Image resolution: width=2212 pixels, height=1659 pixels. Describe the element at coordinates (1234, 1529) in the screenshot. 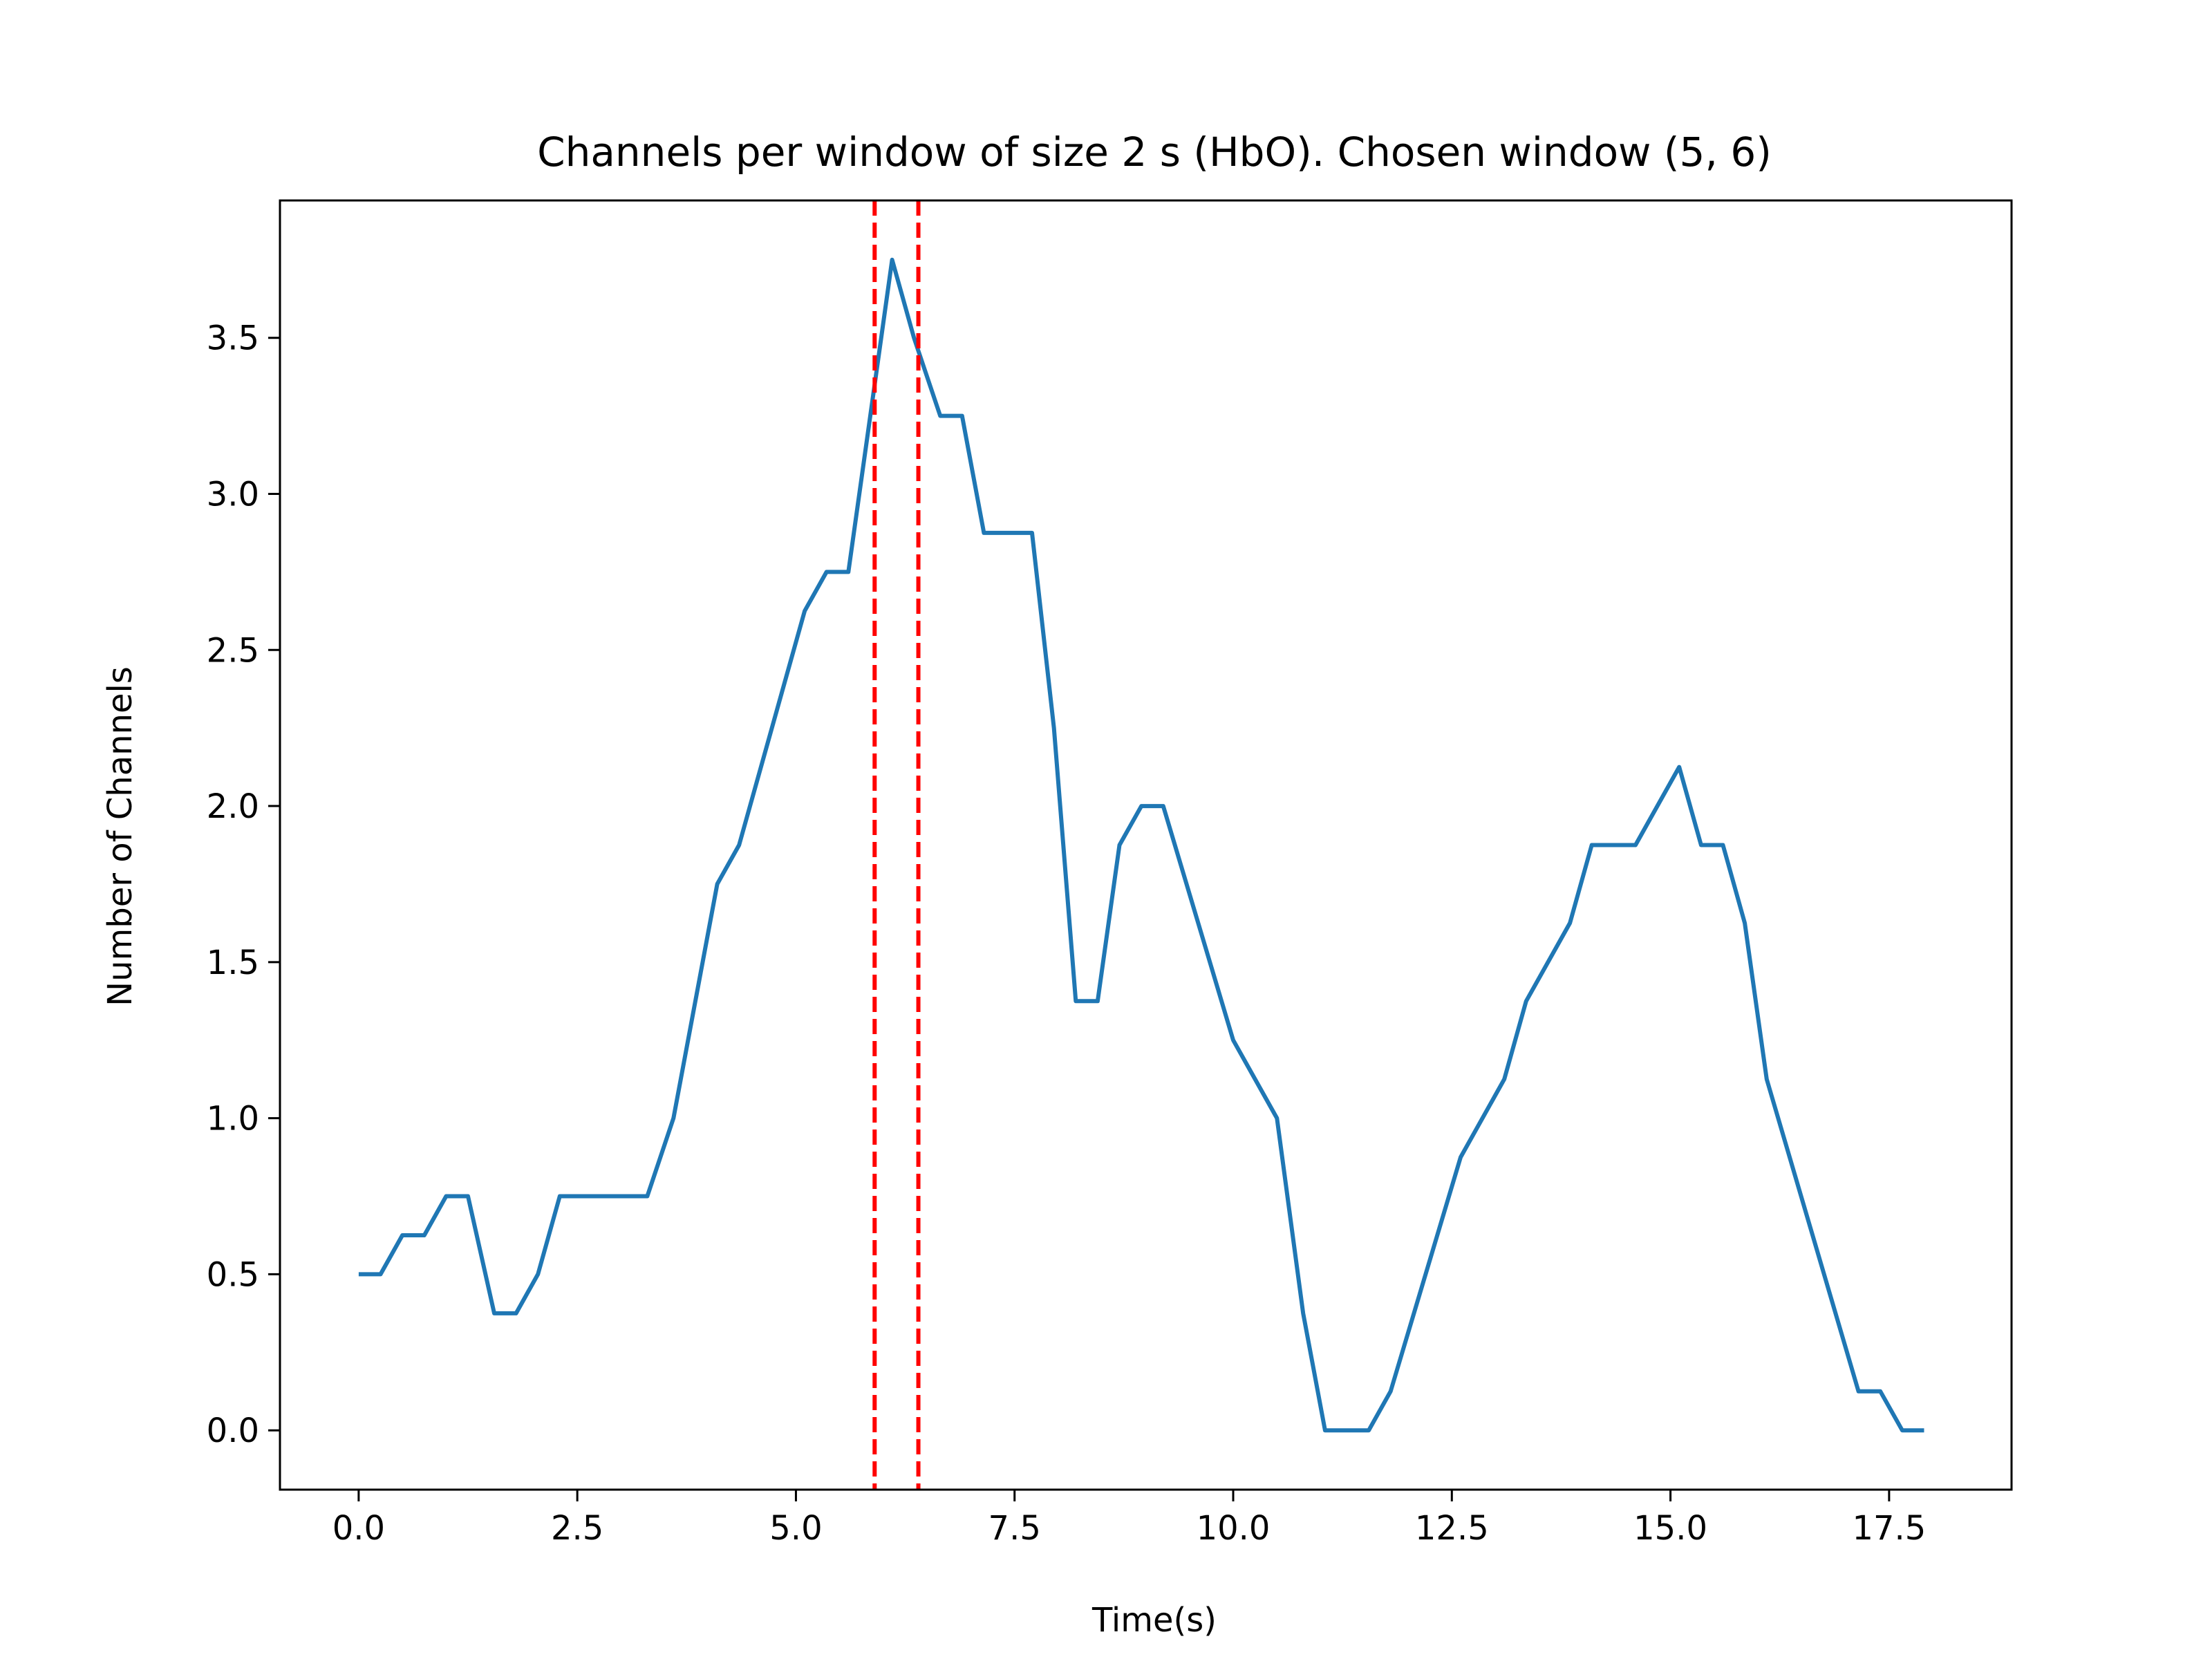

I see `x-tick-label: 10.0` at that location.